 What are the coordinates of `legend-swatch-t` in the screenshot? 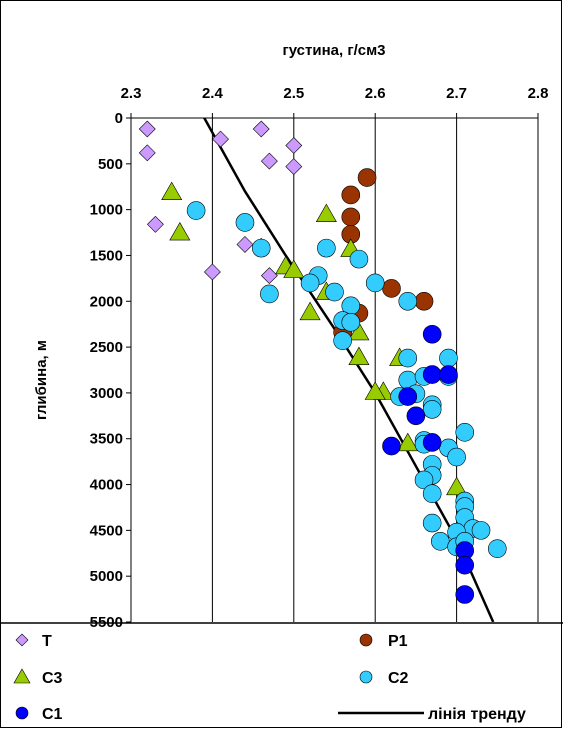 It's located at (22, 640).